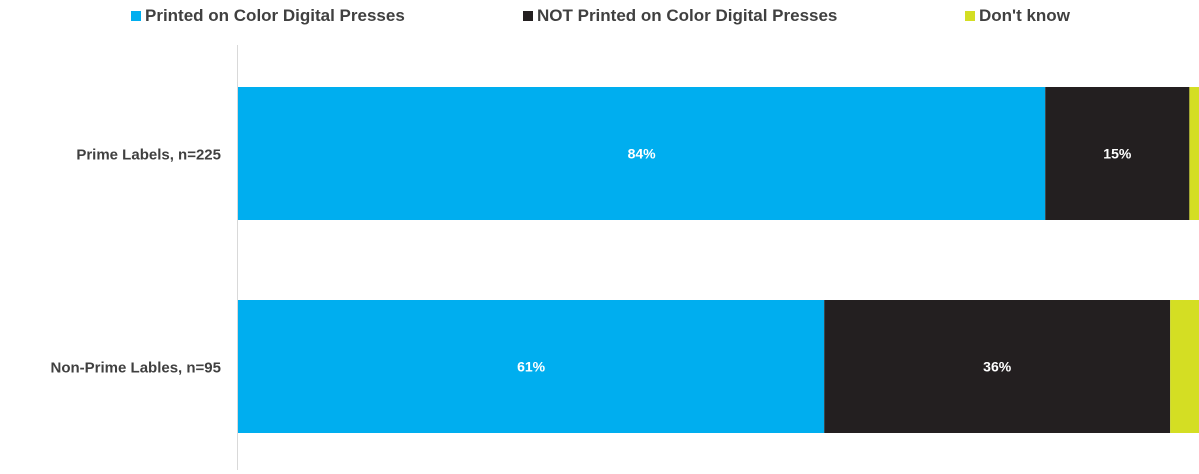 This screenshot has width=1199, height=474. Describe the element at coordinates (687, 15) in the screenshot. I see `legend-label-not-printed: NOT Printed on Color Digital Presses` at that location.